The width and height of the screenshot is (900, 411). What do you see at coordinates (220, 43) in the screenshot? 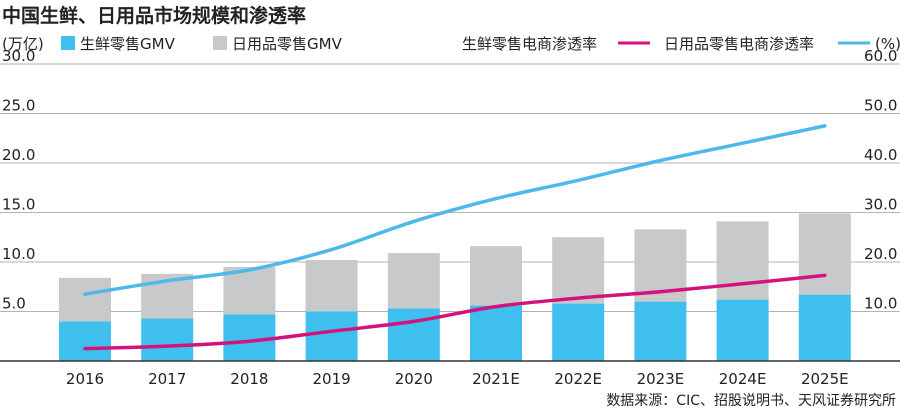
I see `legend-swatch-daily-gmv` at bounding box center [220, 43].